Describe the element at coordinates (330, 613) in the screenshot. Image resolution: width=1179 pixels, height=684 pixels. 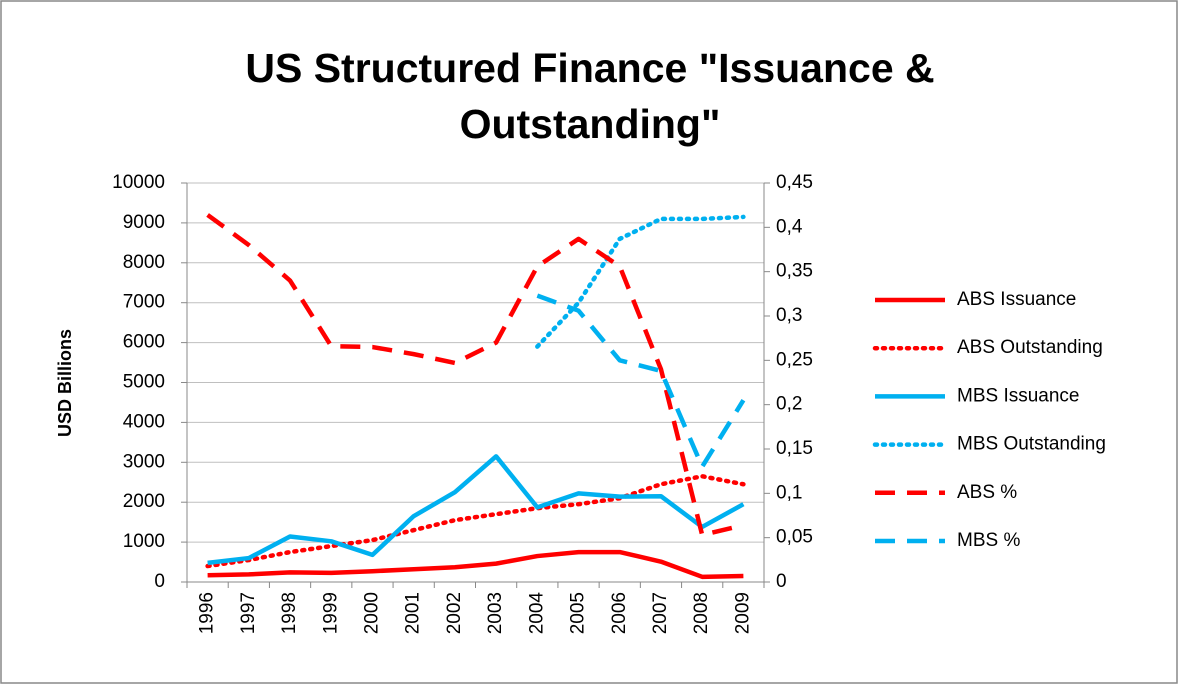
I see `x-tick-label: 1999` at that location.